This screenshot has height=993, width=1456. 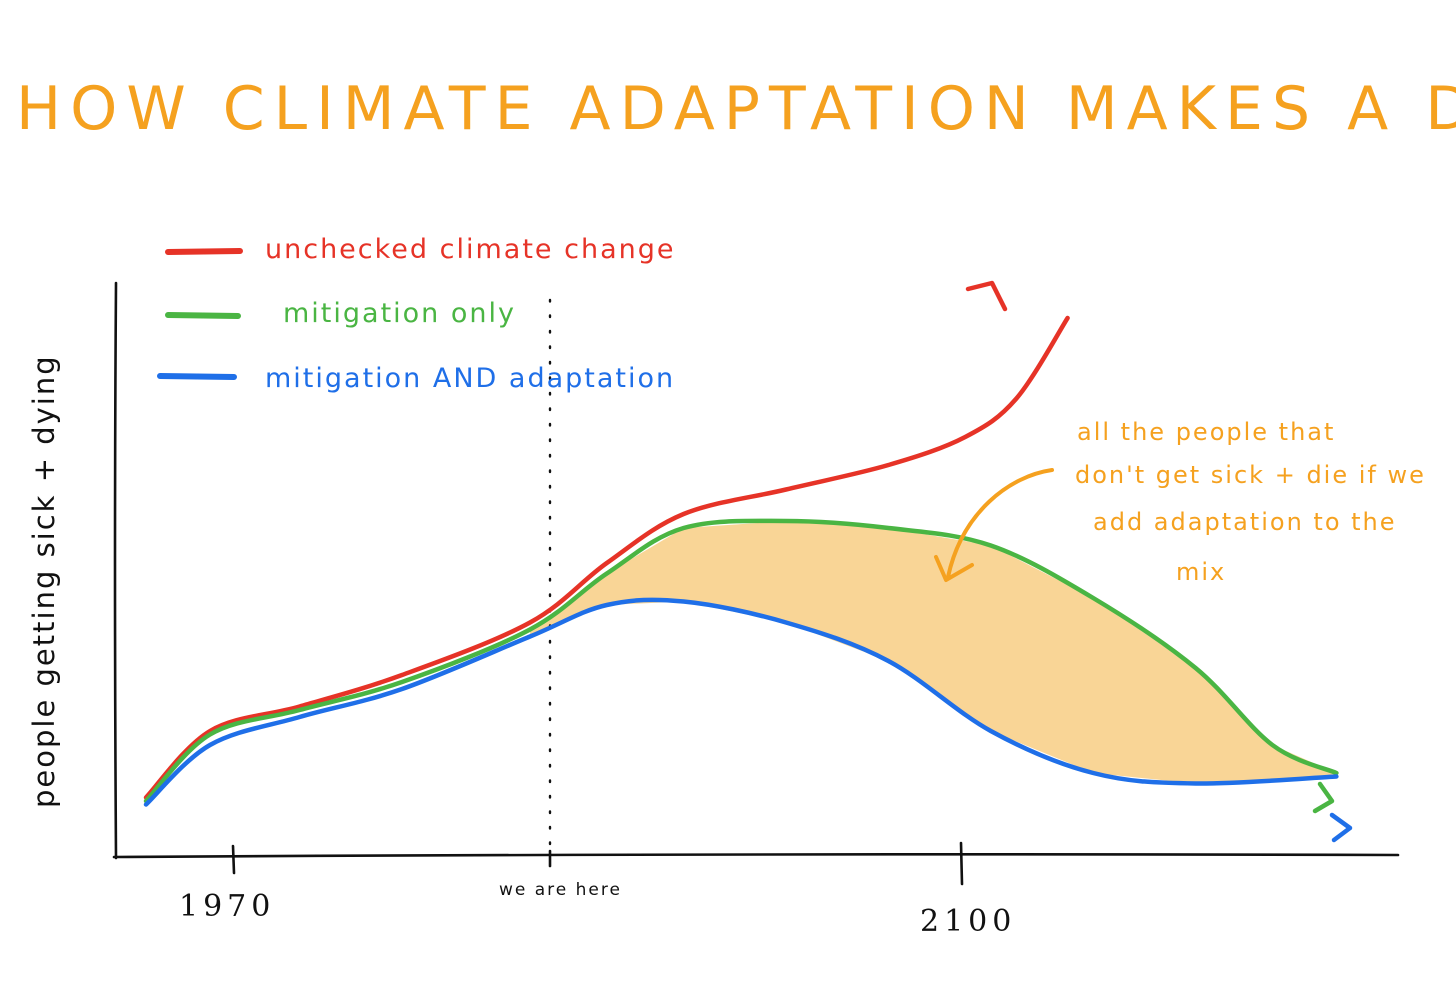 I want to click on arrowhead-unchecked, so click(x=986, y=296).